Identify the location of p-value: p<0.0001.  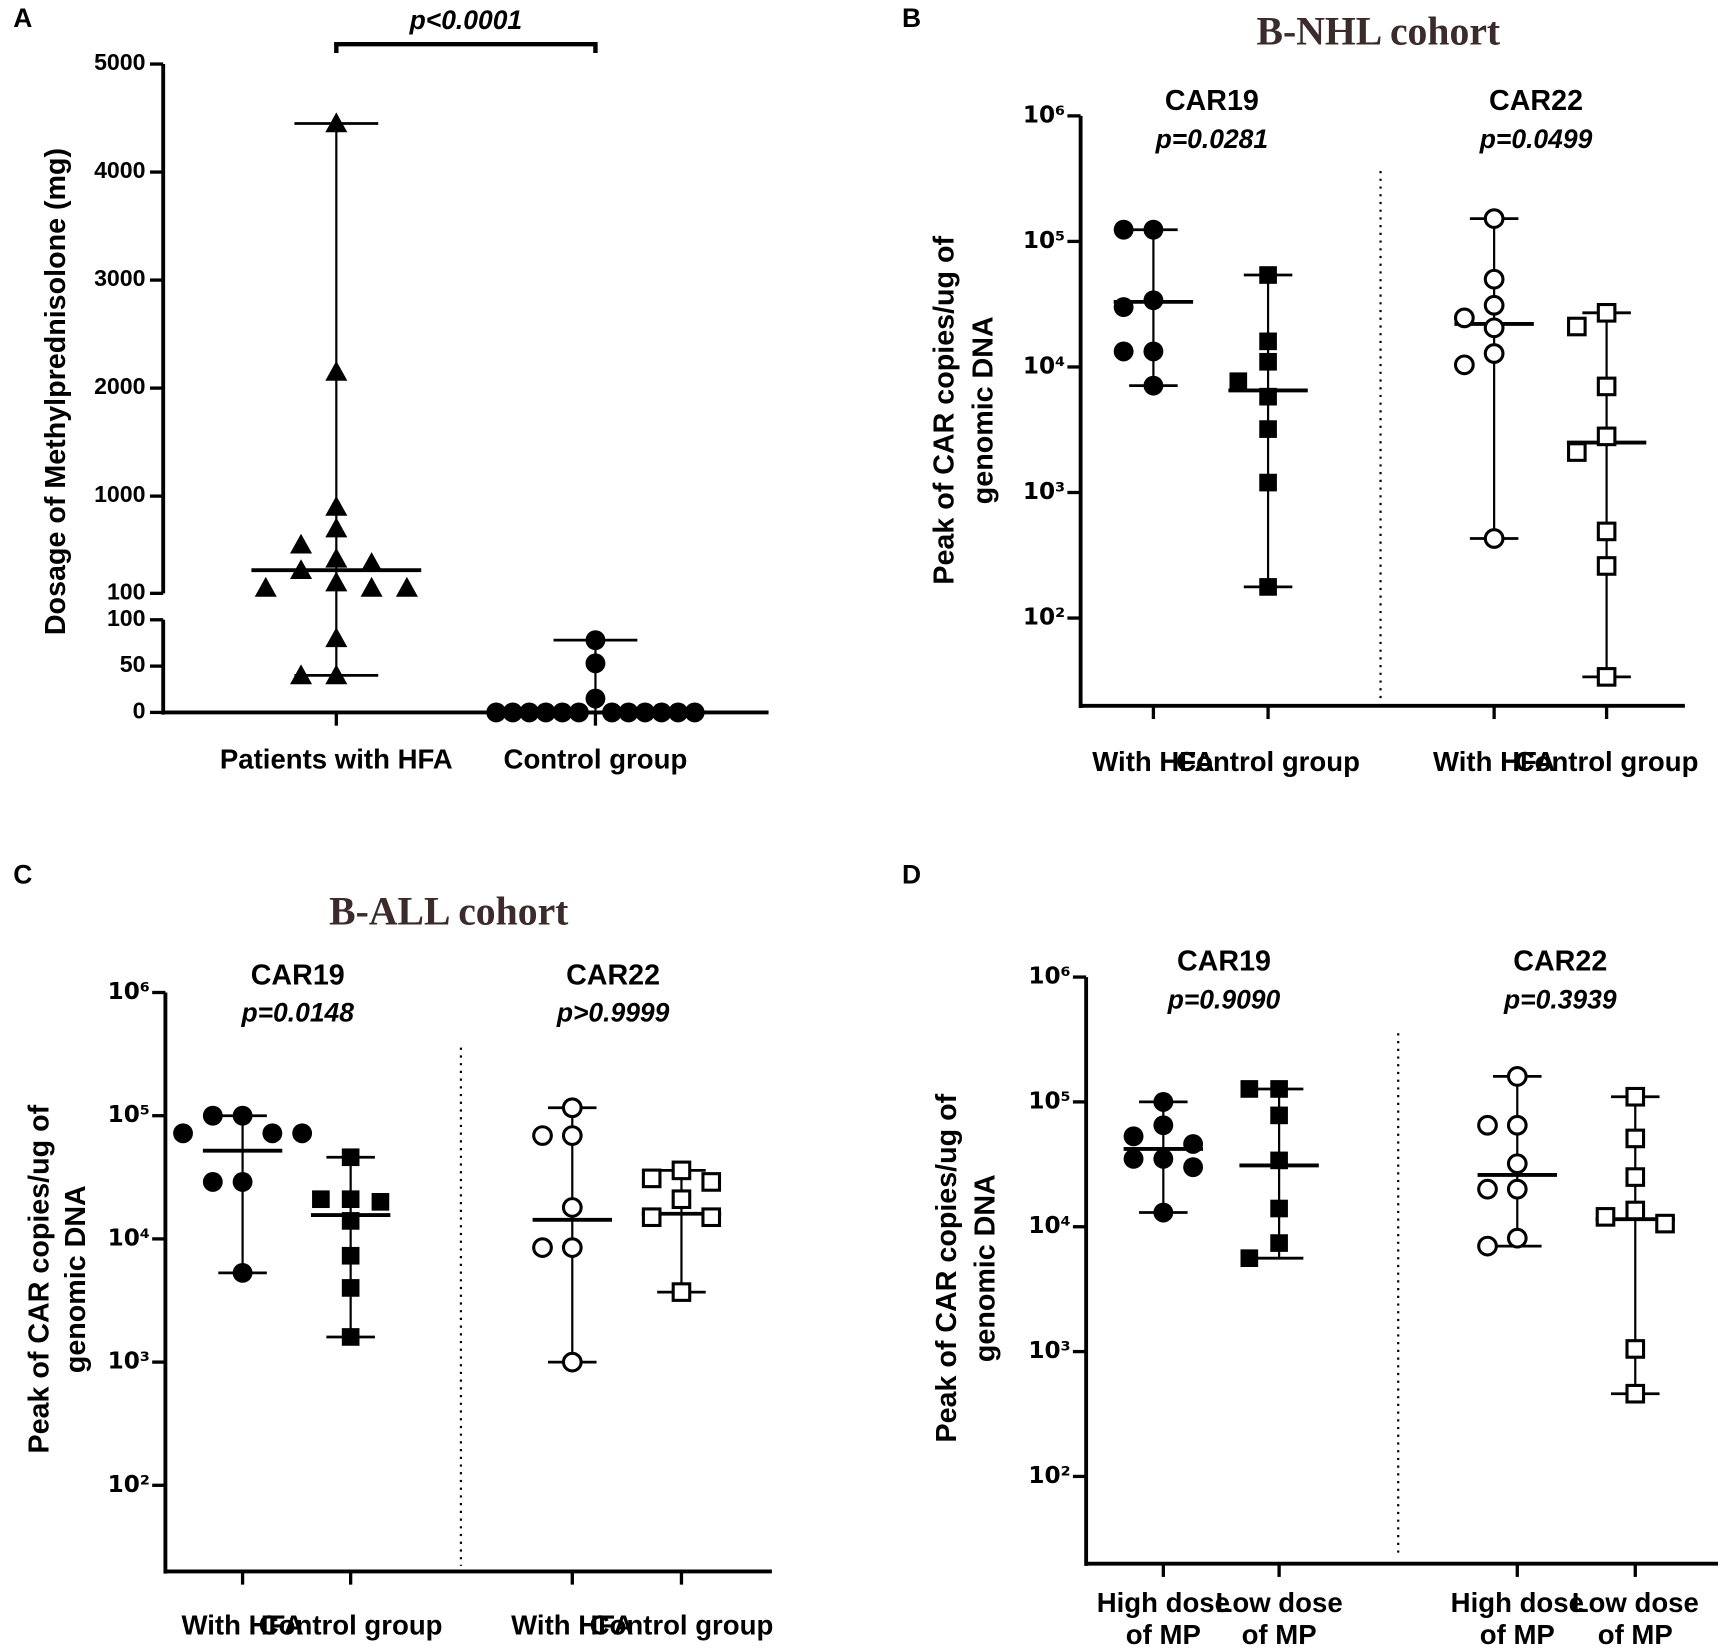
(466, 20).